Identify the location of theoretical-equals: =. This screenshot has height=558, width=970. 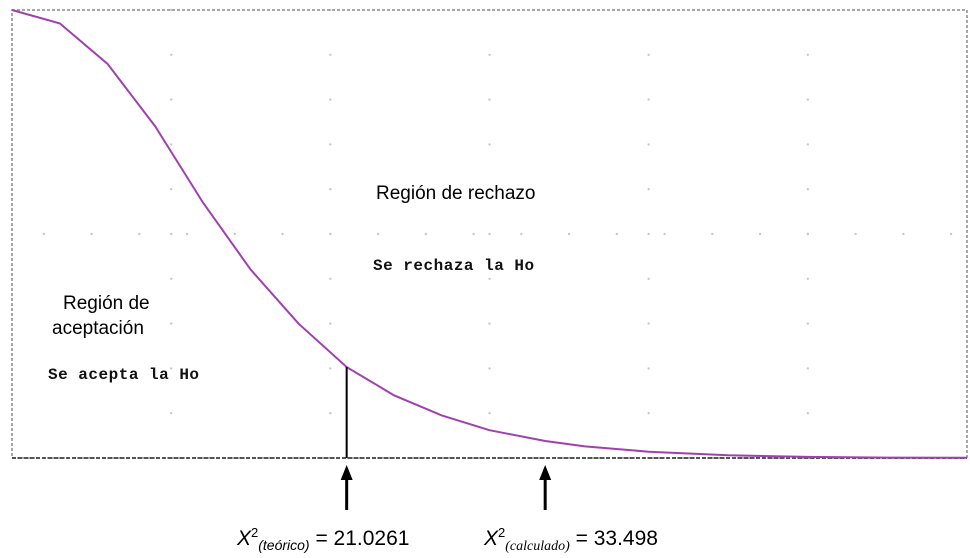
(321, 538).